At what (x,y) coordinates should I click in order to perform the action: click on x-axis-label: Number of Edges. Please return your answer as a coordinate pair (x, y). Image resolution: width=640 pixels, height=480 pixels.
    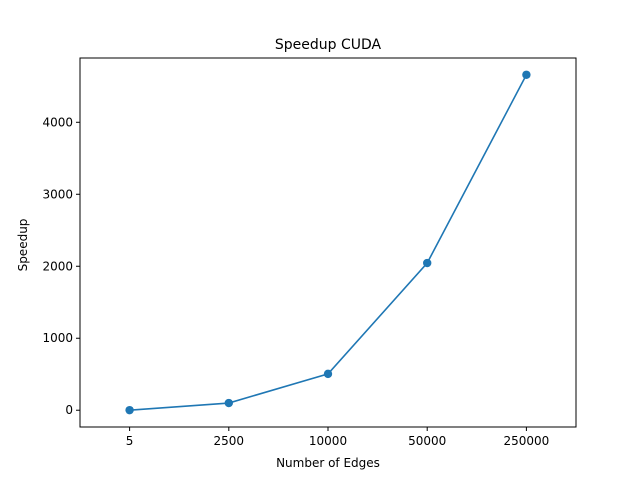
    Looking at the image, I should click on (328, 463).